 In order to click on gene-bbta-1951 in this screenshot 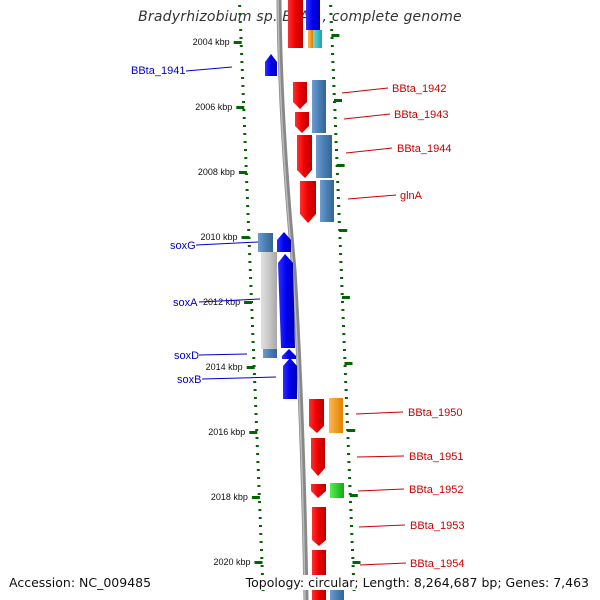, I will do `click(318, 457)`.